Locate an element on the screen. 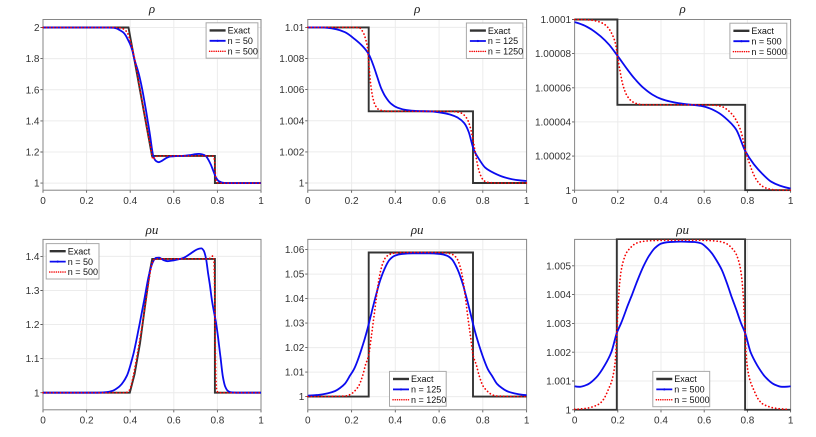 The image size is (816, 437). svg-text: 1.02 is located at coordinates (295, 348).